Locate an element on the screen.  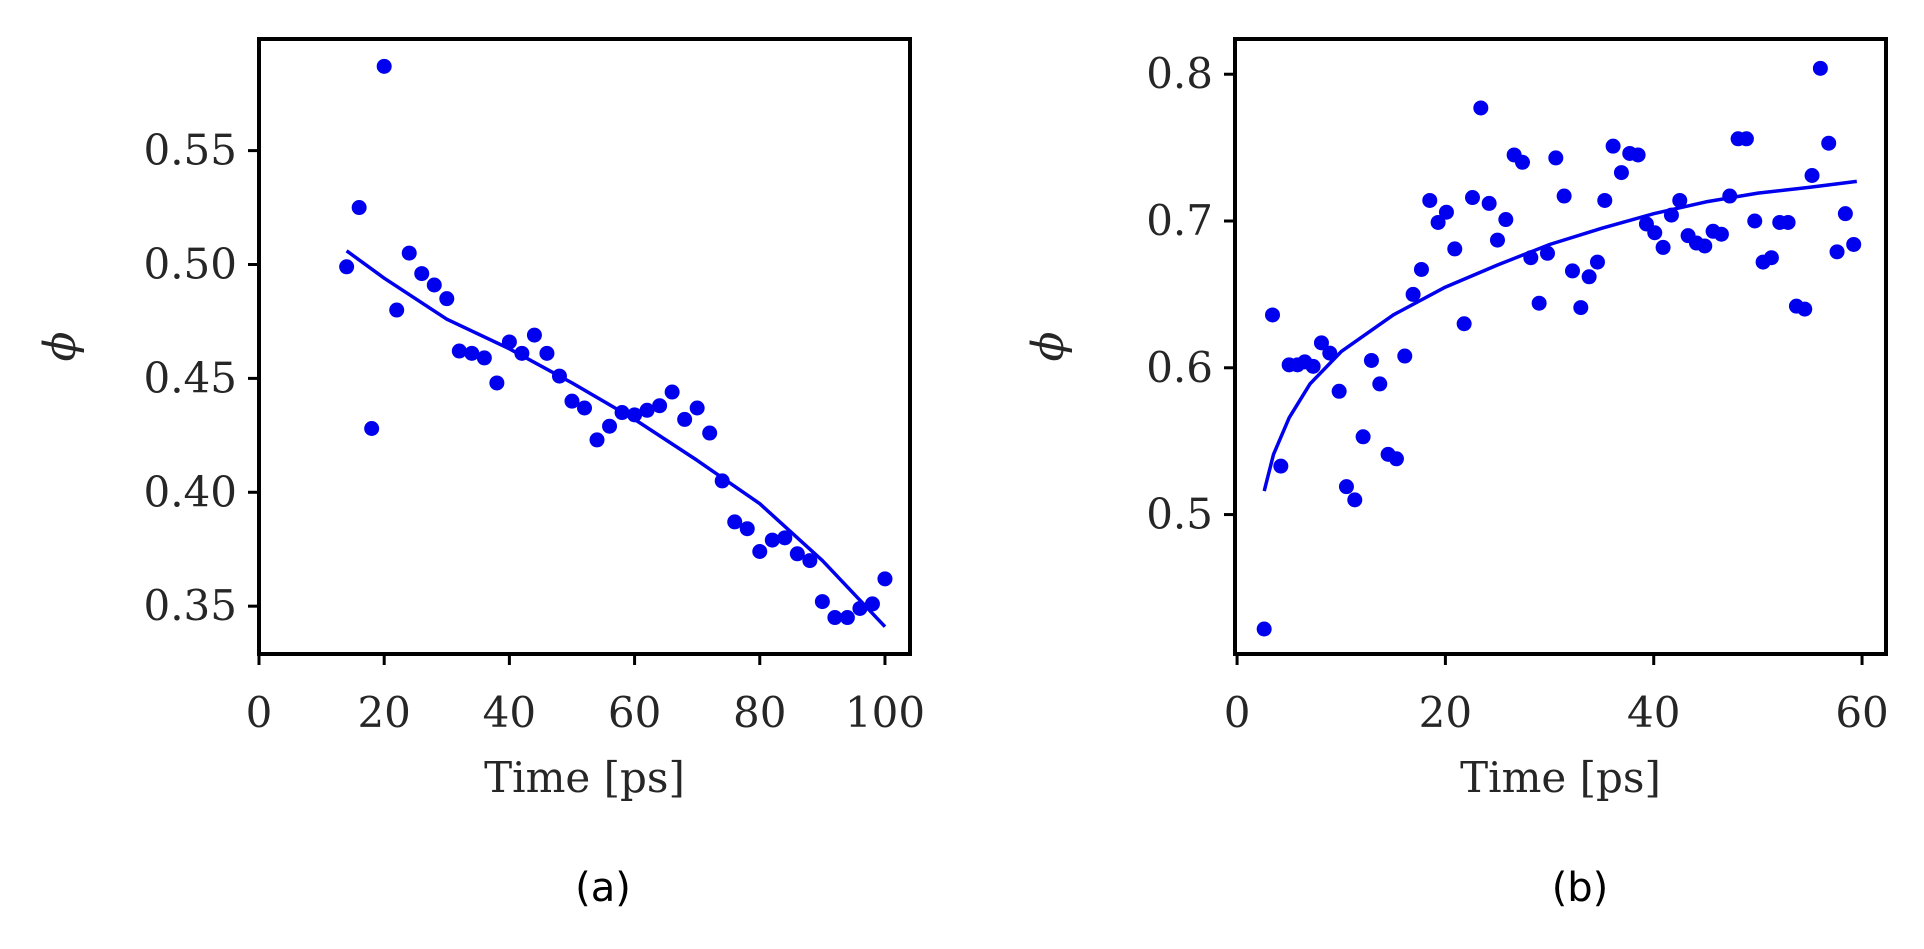
x-tick-label: 40 is located at coordinates (509, 712).